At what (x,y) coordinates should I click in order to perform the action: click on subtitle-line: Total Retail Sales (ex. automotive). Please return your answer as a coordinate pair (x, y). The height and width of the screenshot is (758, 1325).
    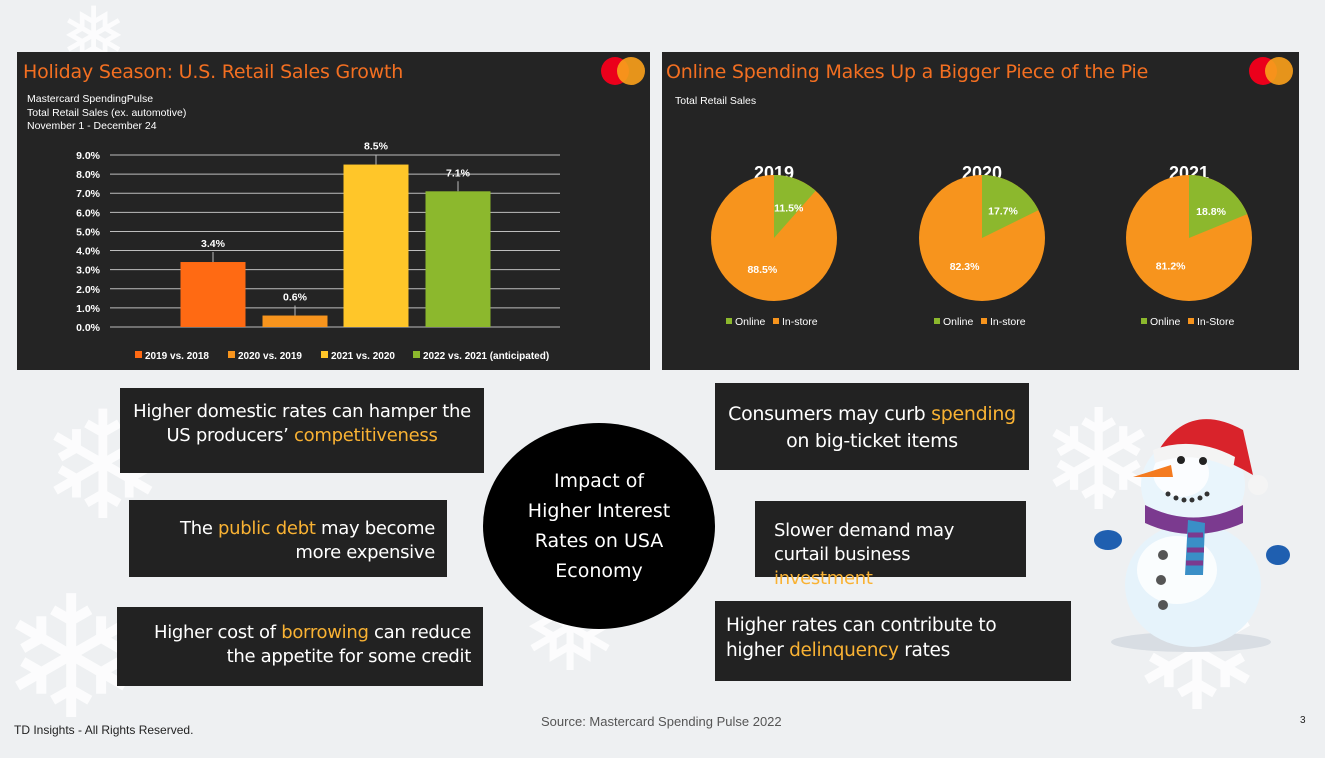
    Looking at the image, I should click on (107, 112).